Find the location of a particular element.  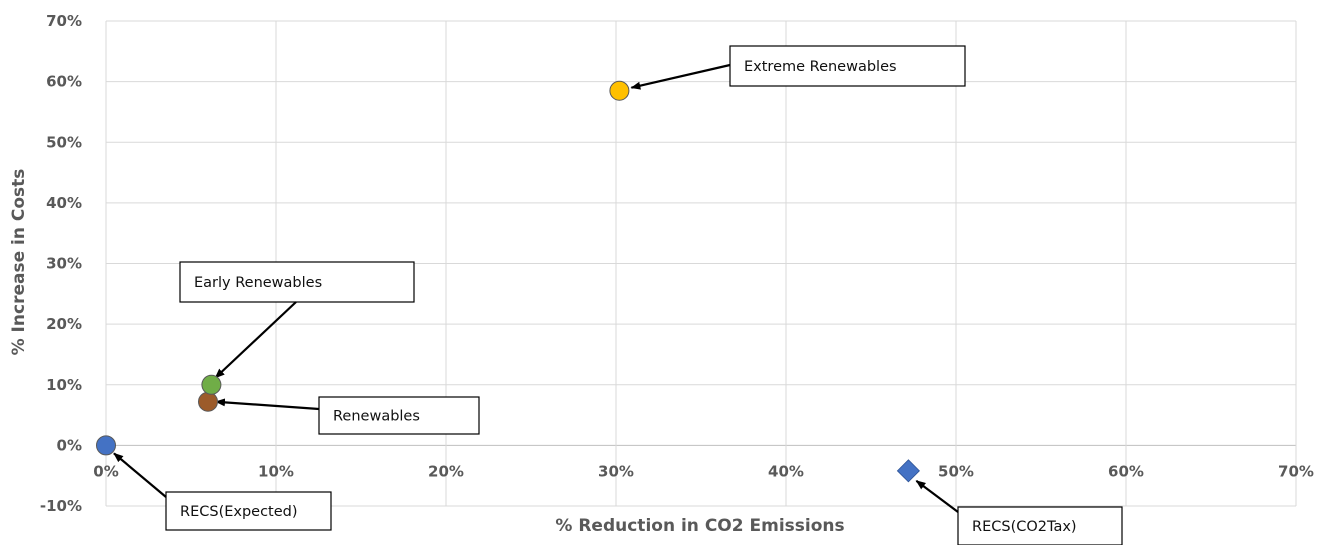

x-tick-label: 40% is located at coordinates (786, 471).